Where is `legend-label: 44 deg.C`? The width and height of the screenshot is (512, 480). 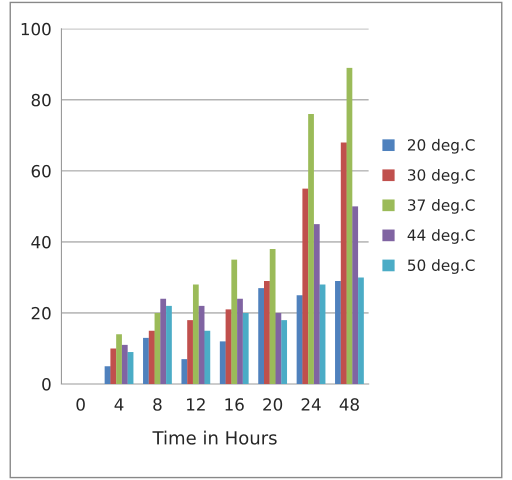
legend-label: 44 deg.C is located at coordinates (441, 236).